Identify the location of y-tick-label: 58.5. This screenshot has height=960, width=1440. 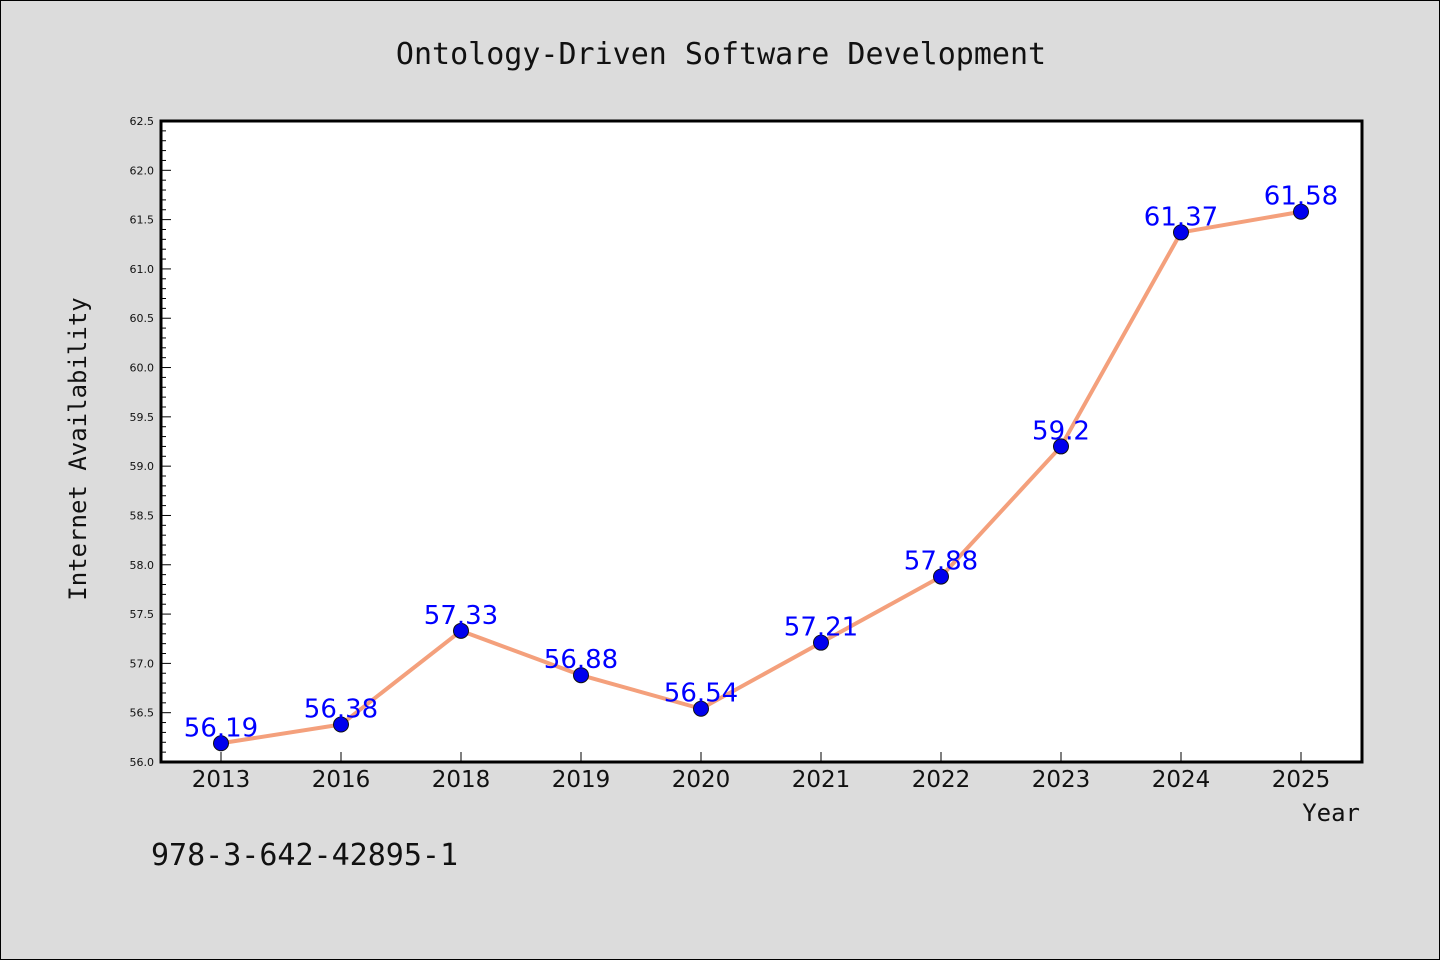
(142, 515).